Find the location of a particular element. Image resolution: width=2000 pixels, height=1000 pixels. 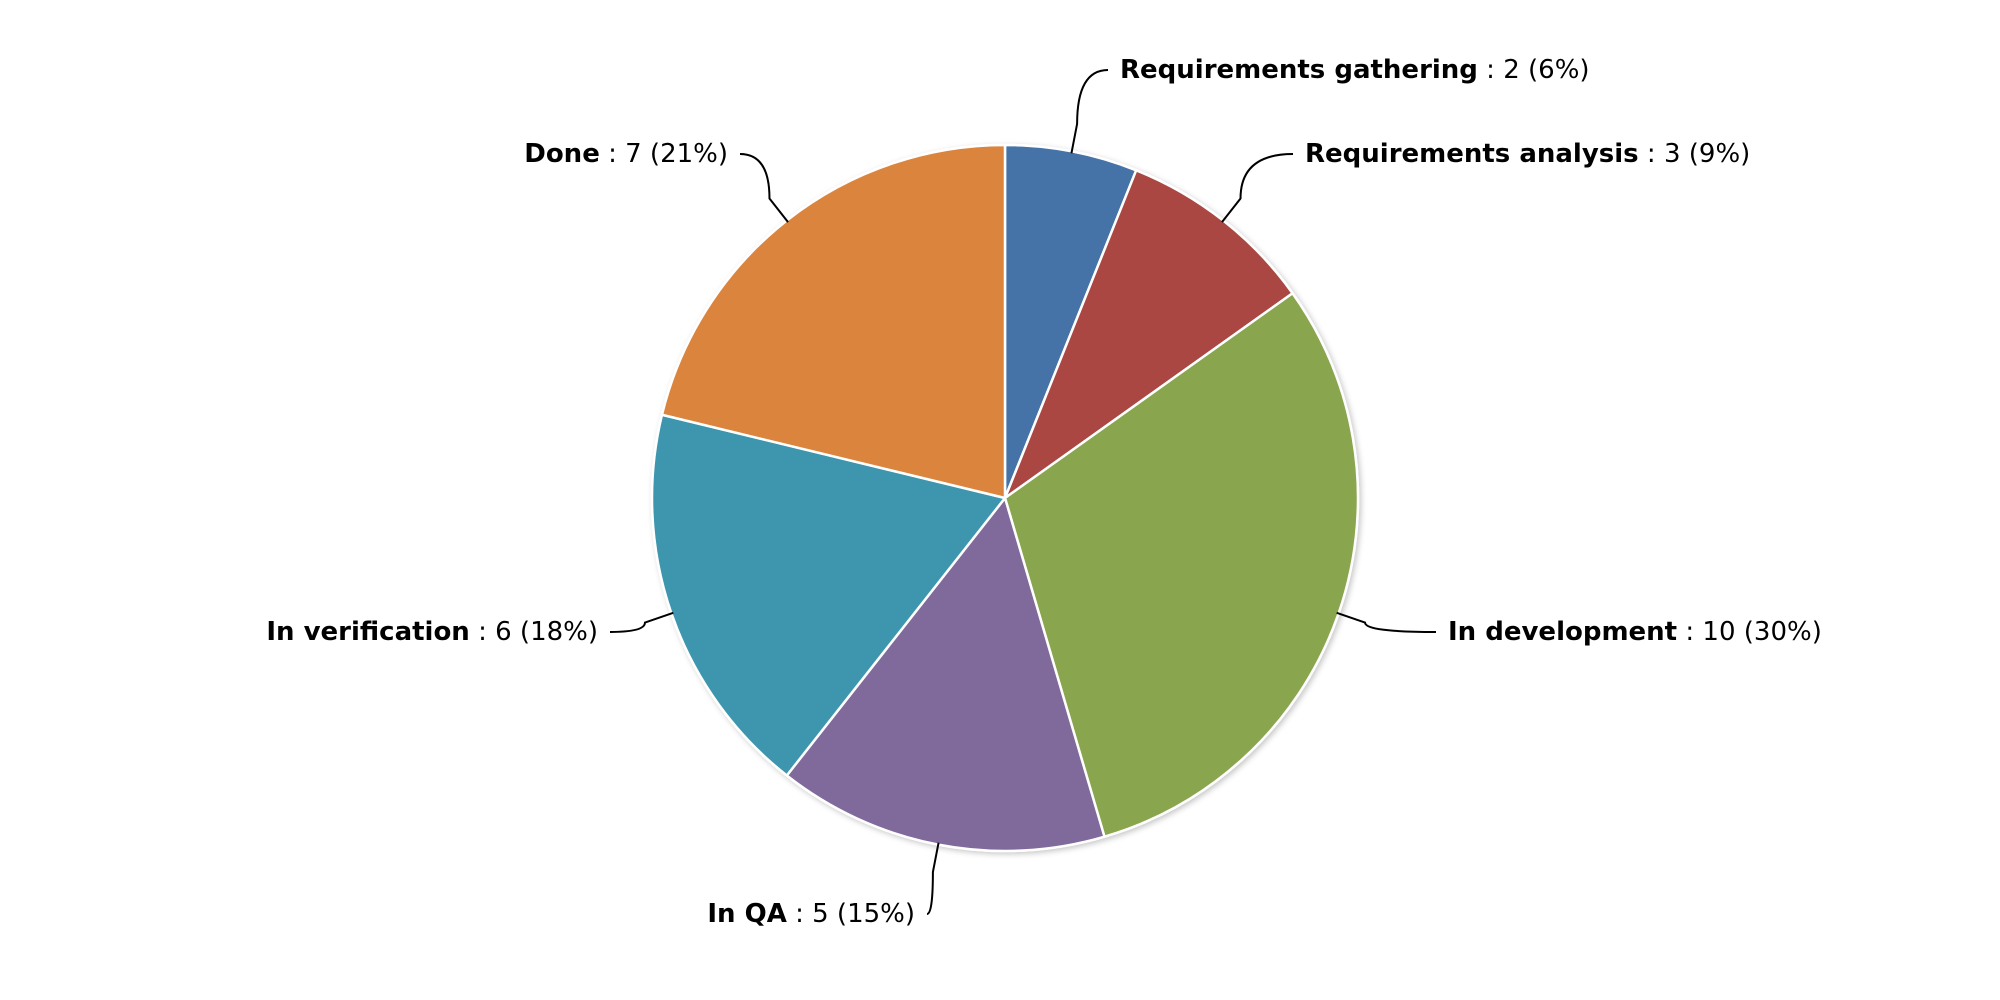

slice-label-name: Requirements gathering is located at coordinates (1299, 70).